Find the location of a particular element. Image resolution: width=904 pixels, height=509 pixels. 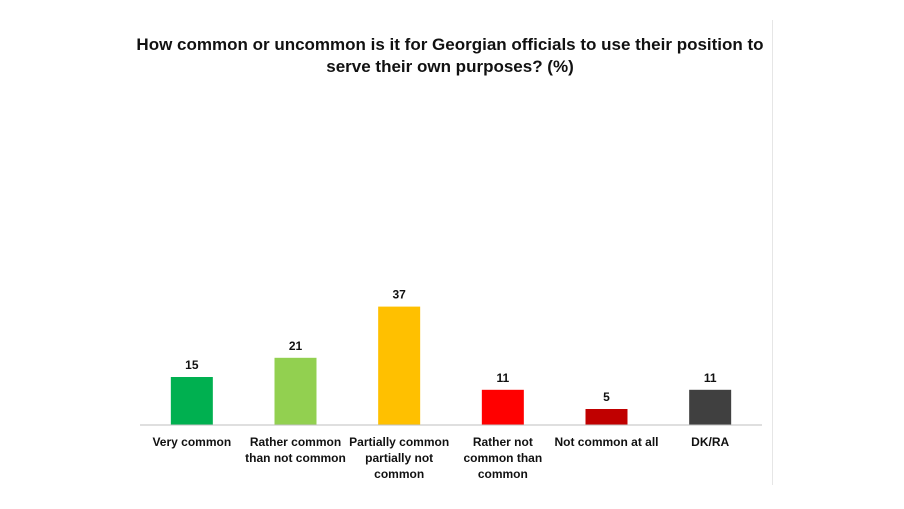

category-label-line: DK/RA is located at coordinates (710, 442).